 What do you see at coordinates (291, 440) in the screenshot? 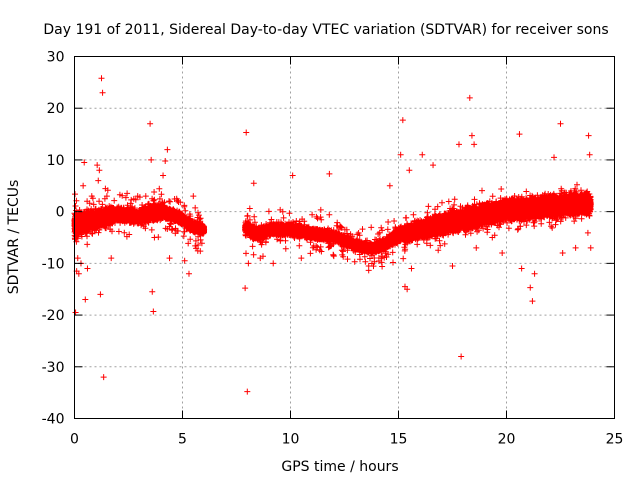
I see `x-tick-label: 10` at bounding box center [291, 440].